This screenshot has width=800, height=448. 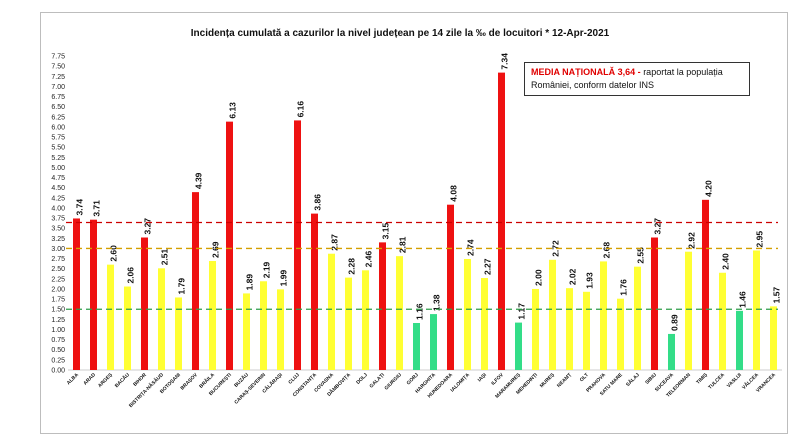 I want to click on category-label: IALOMIȚA, so click(x=461, y=383).